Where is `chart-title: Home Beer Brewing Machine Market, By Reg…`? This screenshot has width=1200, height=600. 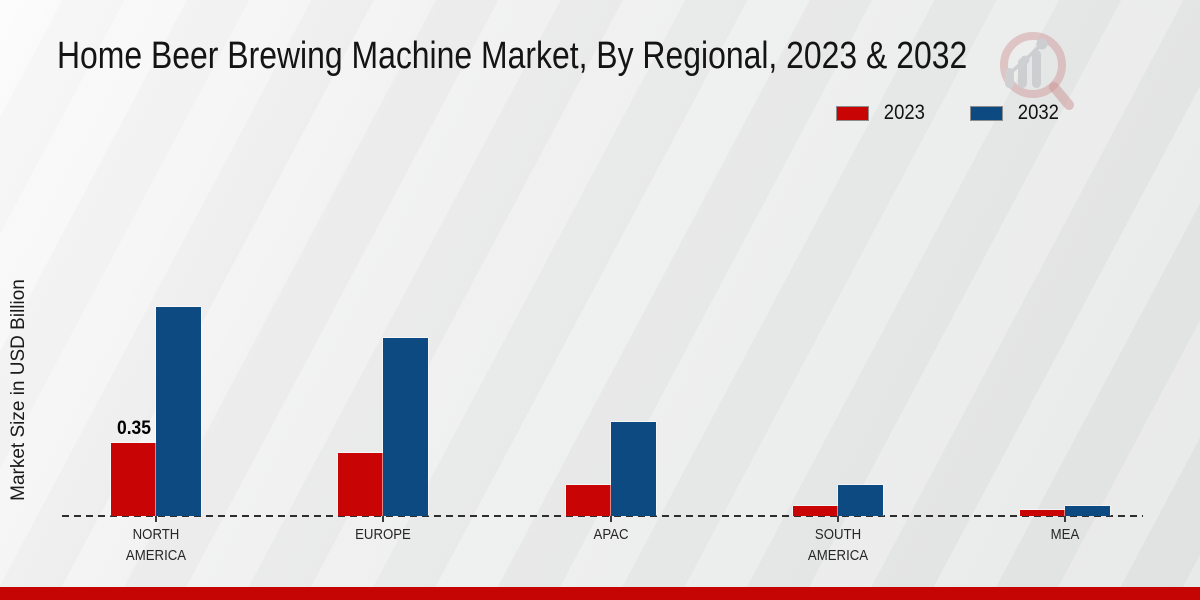 chart-title: Home Beer Brewing Machine Market, By Reg… is located at coordinates (512, 56).